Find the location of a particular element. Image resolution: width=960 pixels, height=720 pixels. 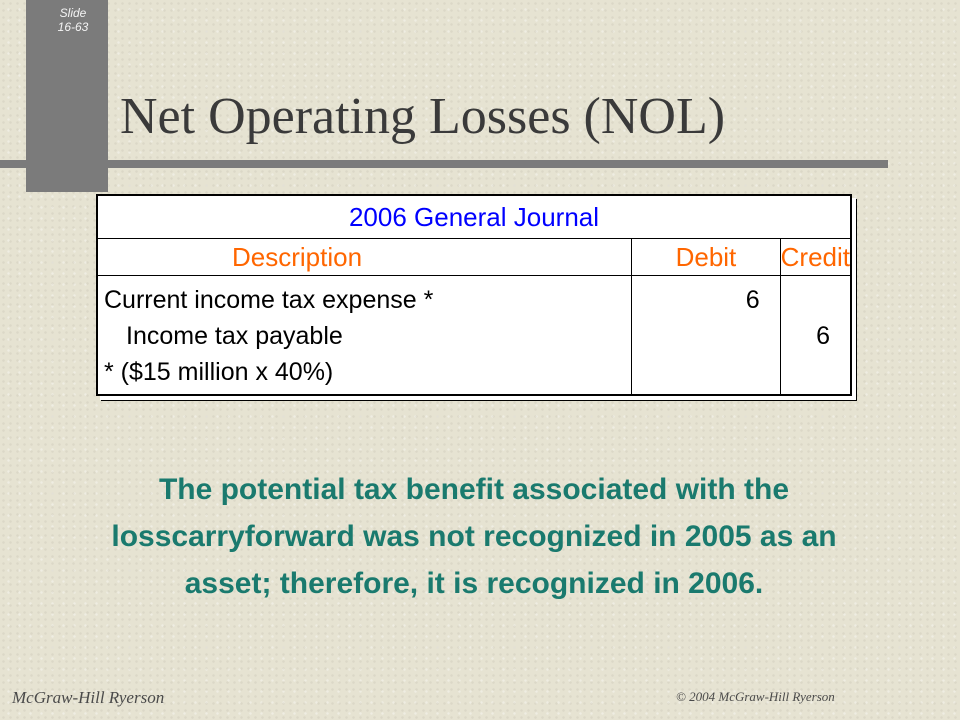

footer-publisher: McGraw-Hill Ryerson is located at coordinates (88, 697).